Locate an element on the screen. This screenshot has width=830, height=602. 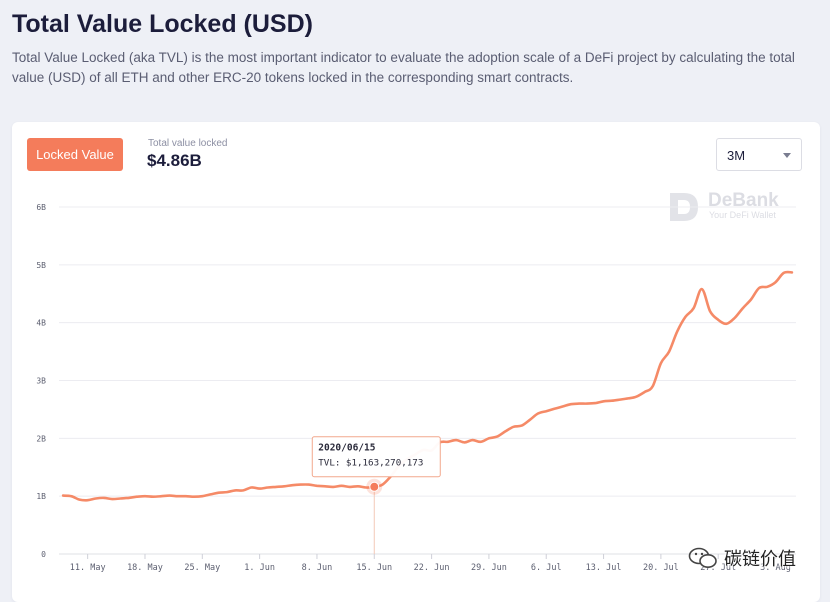
locked-value-button: Locked Value is located at coordinates (75, 154).